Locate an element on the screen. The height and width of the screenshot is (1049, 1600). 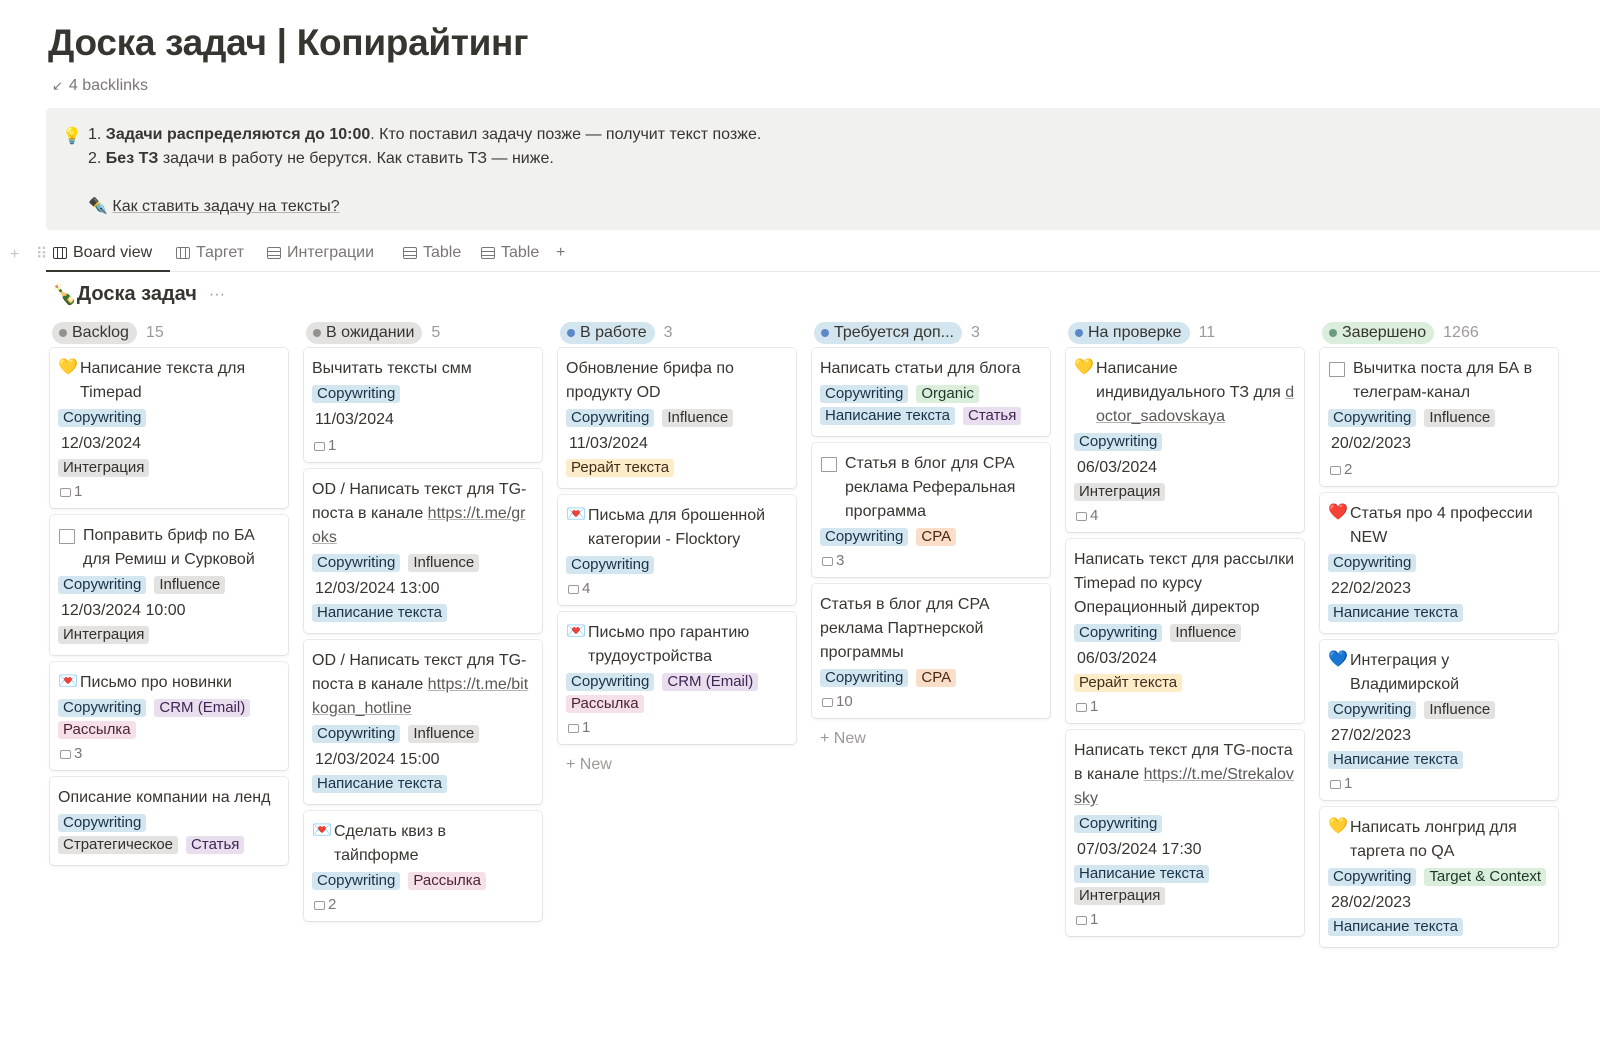
tag-row: Copywriting Influence is located at coordinates (677, 418).